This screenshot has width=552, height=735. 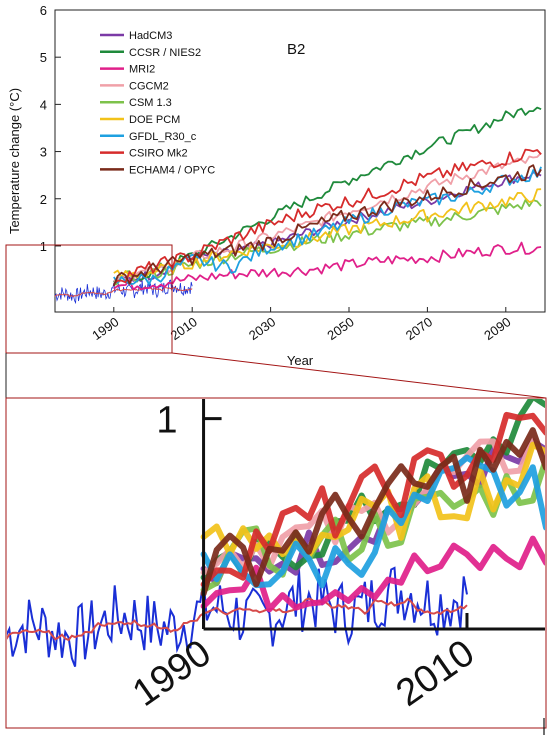 I want to click on legend-entry: CSM 1.3, so click(x=150, y=103).